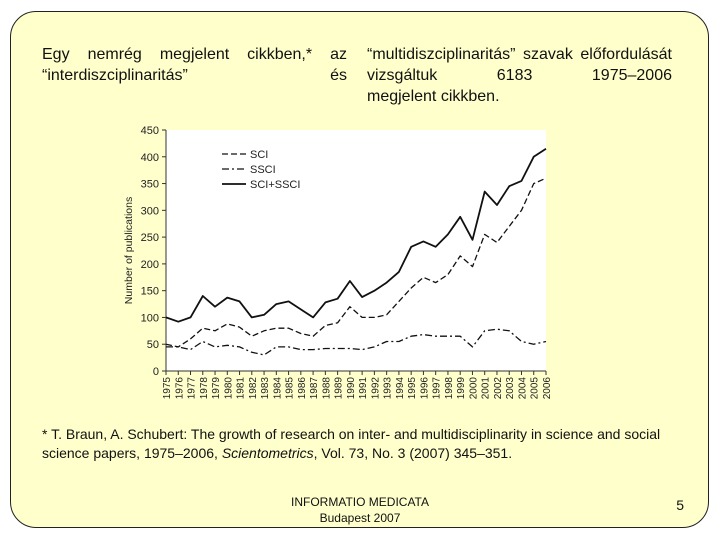 Image resolution: width=720 pixels, height=540 pixels. What do you see at coordinates (351, 388) in the screenshot?
I see `x-tick-label: 1990` at bounding box center [351, 388].